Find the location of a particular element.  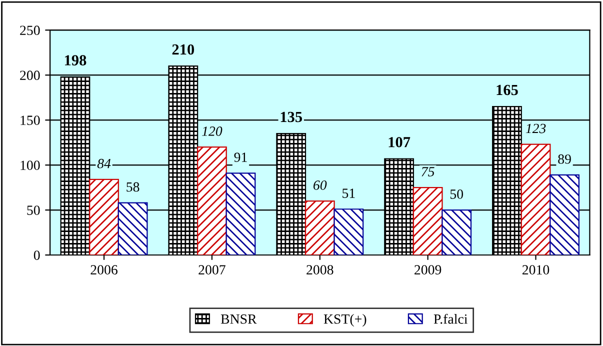

data-label: 60 is located at coordinates (320, 185).